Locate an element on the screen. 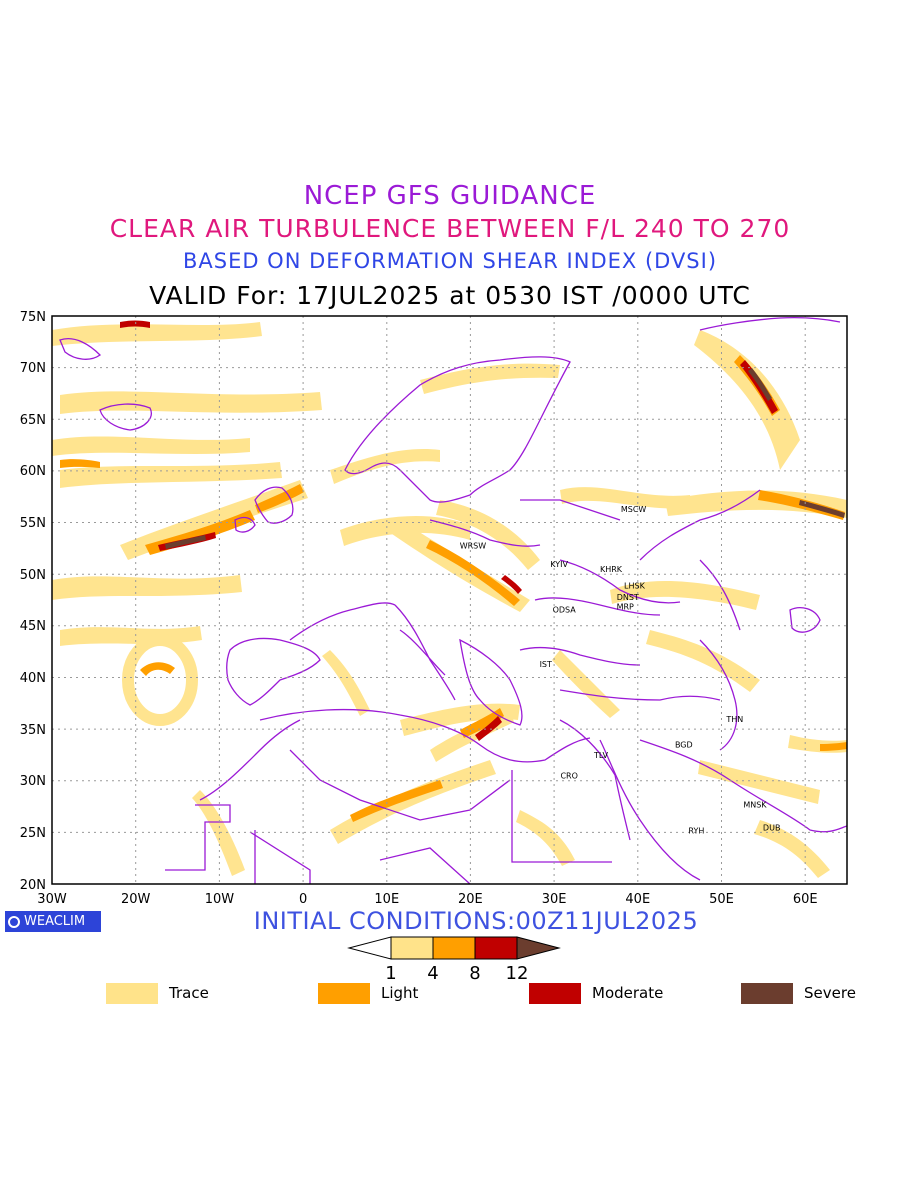 The image size is (900, 1200). lon-label: 10W is located at coordinates (220, 899).